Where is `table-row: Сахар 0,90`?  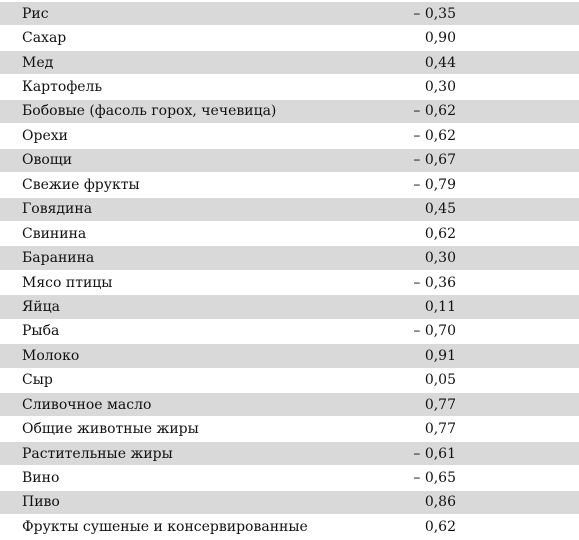 table-row: Сахар 0,90 is located at coordinates (289, 38).